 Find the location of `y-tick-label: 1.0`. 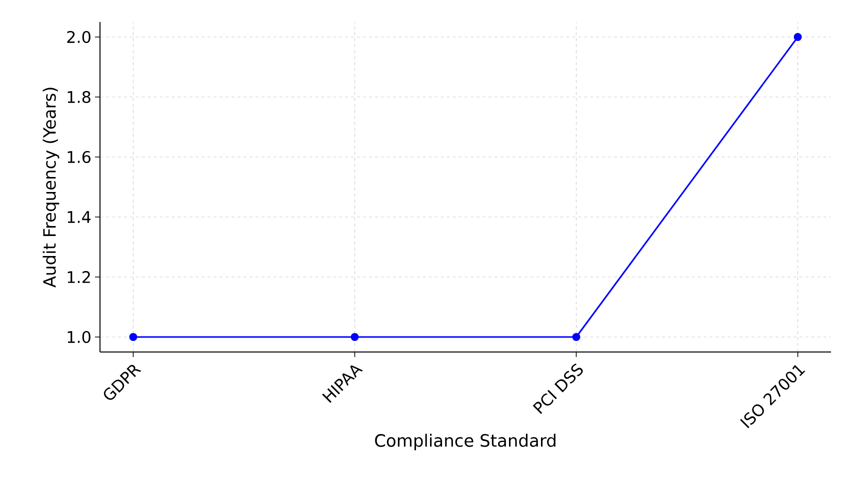

y-tick-label: 1.0 is located at coordinates (79, 337).